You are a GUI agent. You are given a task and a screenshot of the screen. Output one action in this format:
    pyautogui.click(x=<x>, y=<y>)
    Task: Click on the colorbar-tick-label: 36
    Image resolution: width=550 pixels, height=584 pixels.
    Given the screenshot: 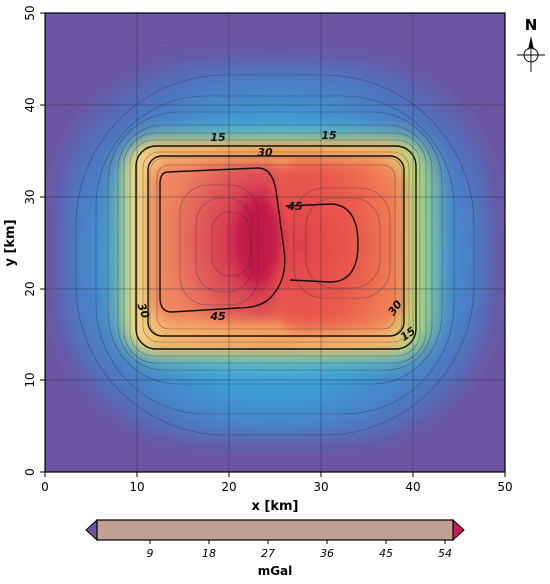 What is the action you would take?
    pyautogui.click(x=327, y=553)
    